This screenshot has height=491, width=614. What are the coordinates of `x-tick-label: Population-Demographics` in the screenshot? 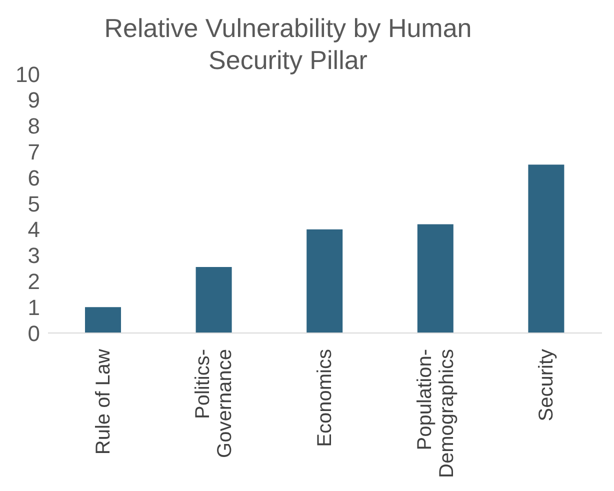 It's located at (436, 413).